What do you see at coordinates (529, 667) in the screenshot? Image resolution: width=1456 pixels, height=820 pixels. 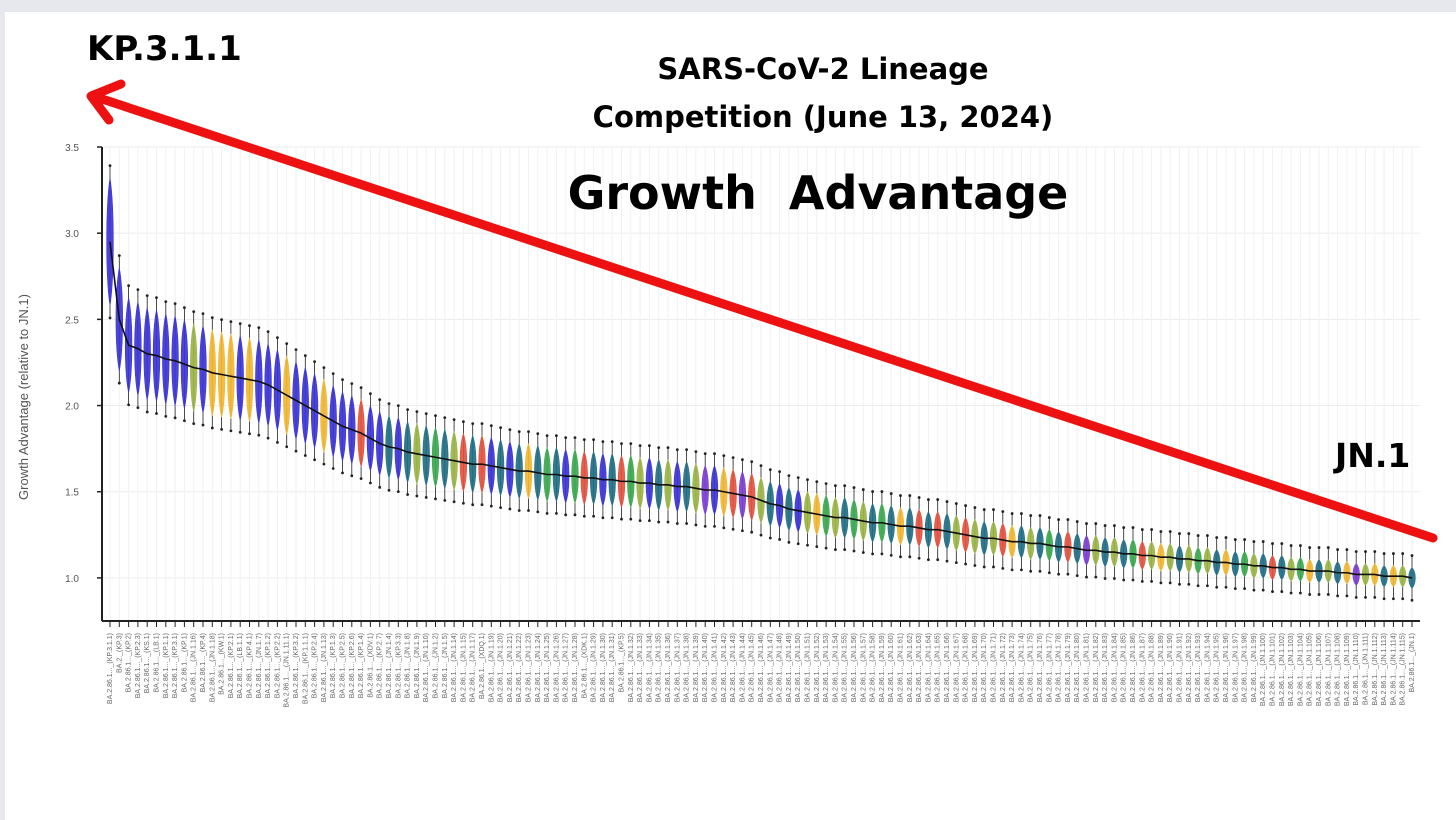 I see `x-tick-label: BA.2.86.1..._(JN.1.23)` at bounding box center [529, 667].